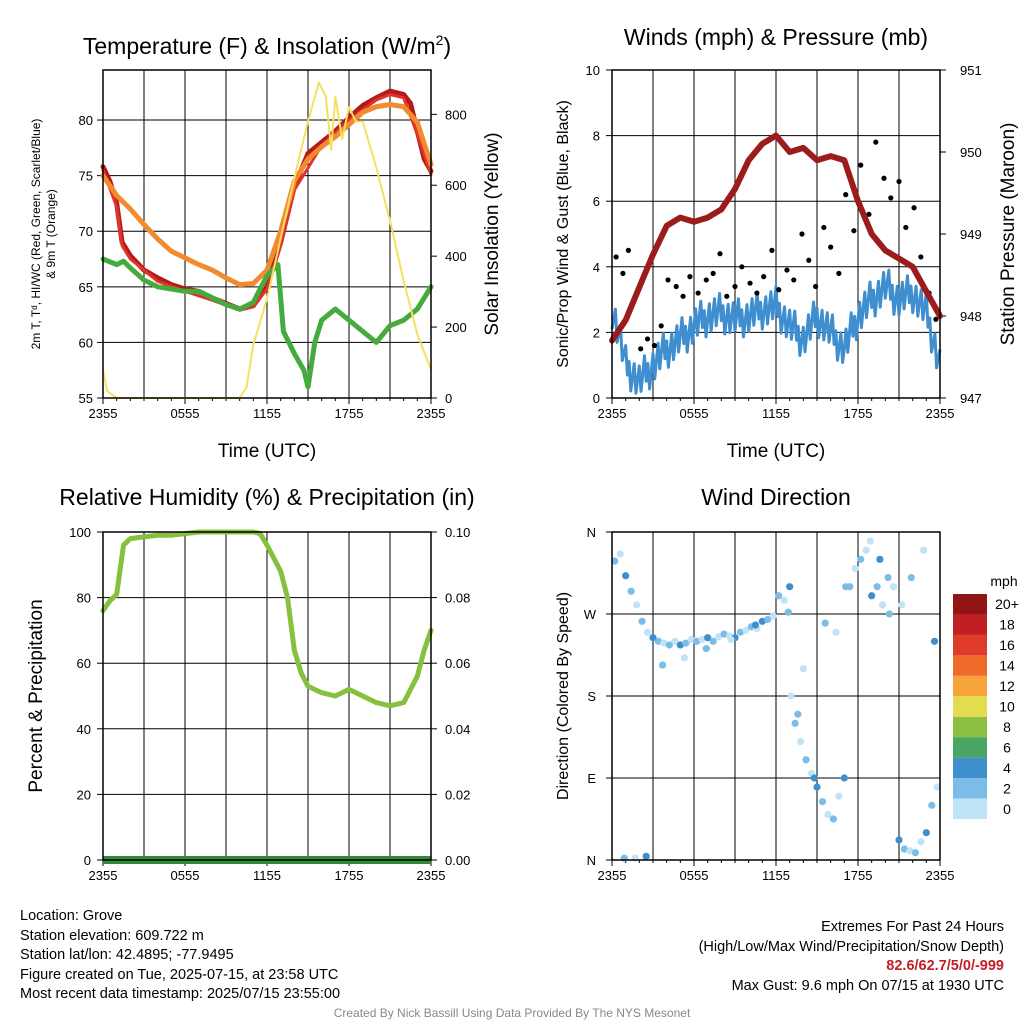 The height and width of the screenshot is (1024, 1024). Describe the element at coordinates (456, 327) in the screenshot. I see `y2-tick-label: 200` at that location.